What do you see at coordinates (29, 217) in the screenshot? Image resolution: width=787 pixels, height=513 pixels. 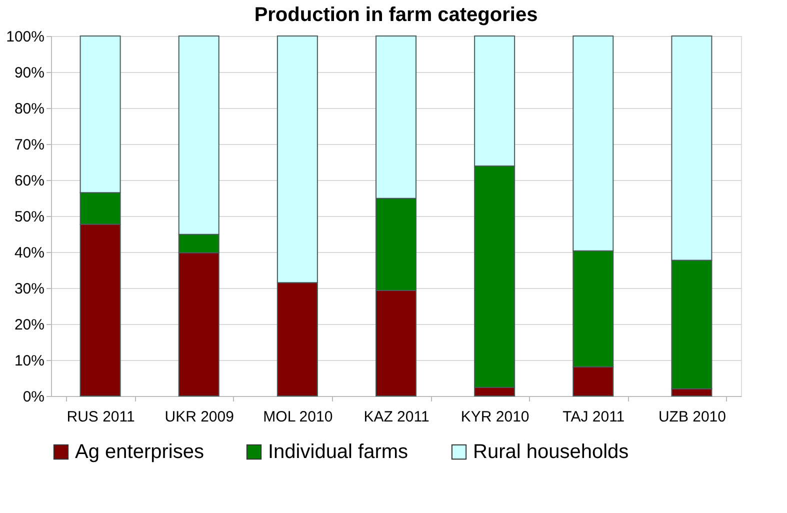 I see `y-tick-label: 50%` at bounding box center [29, 217].